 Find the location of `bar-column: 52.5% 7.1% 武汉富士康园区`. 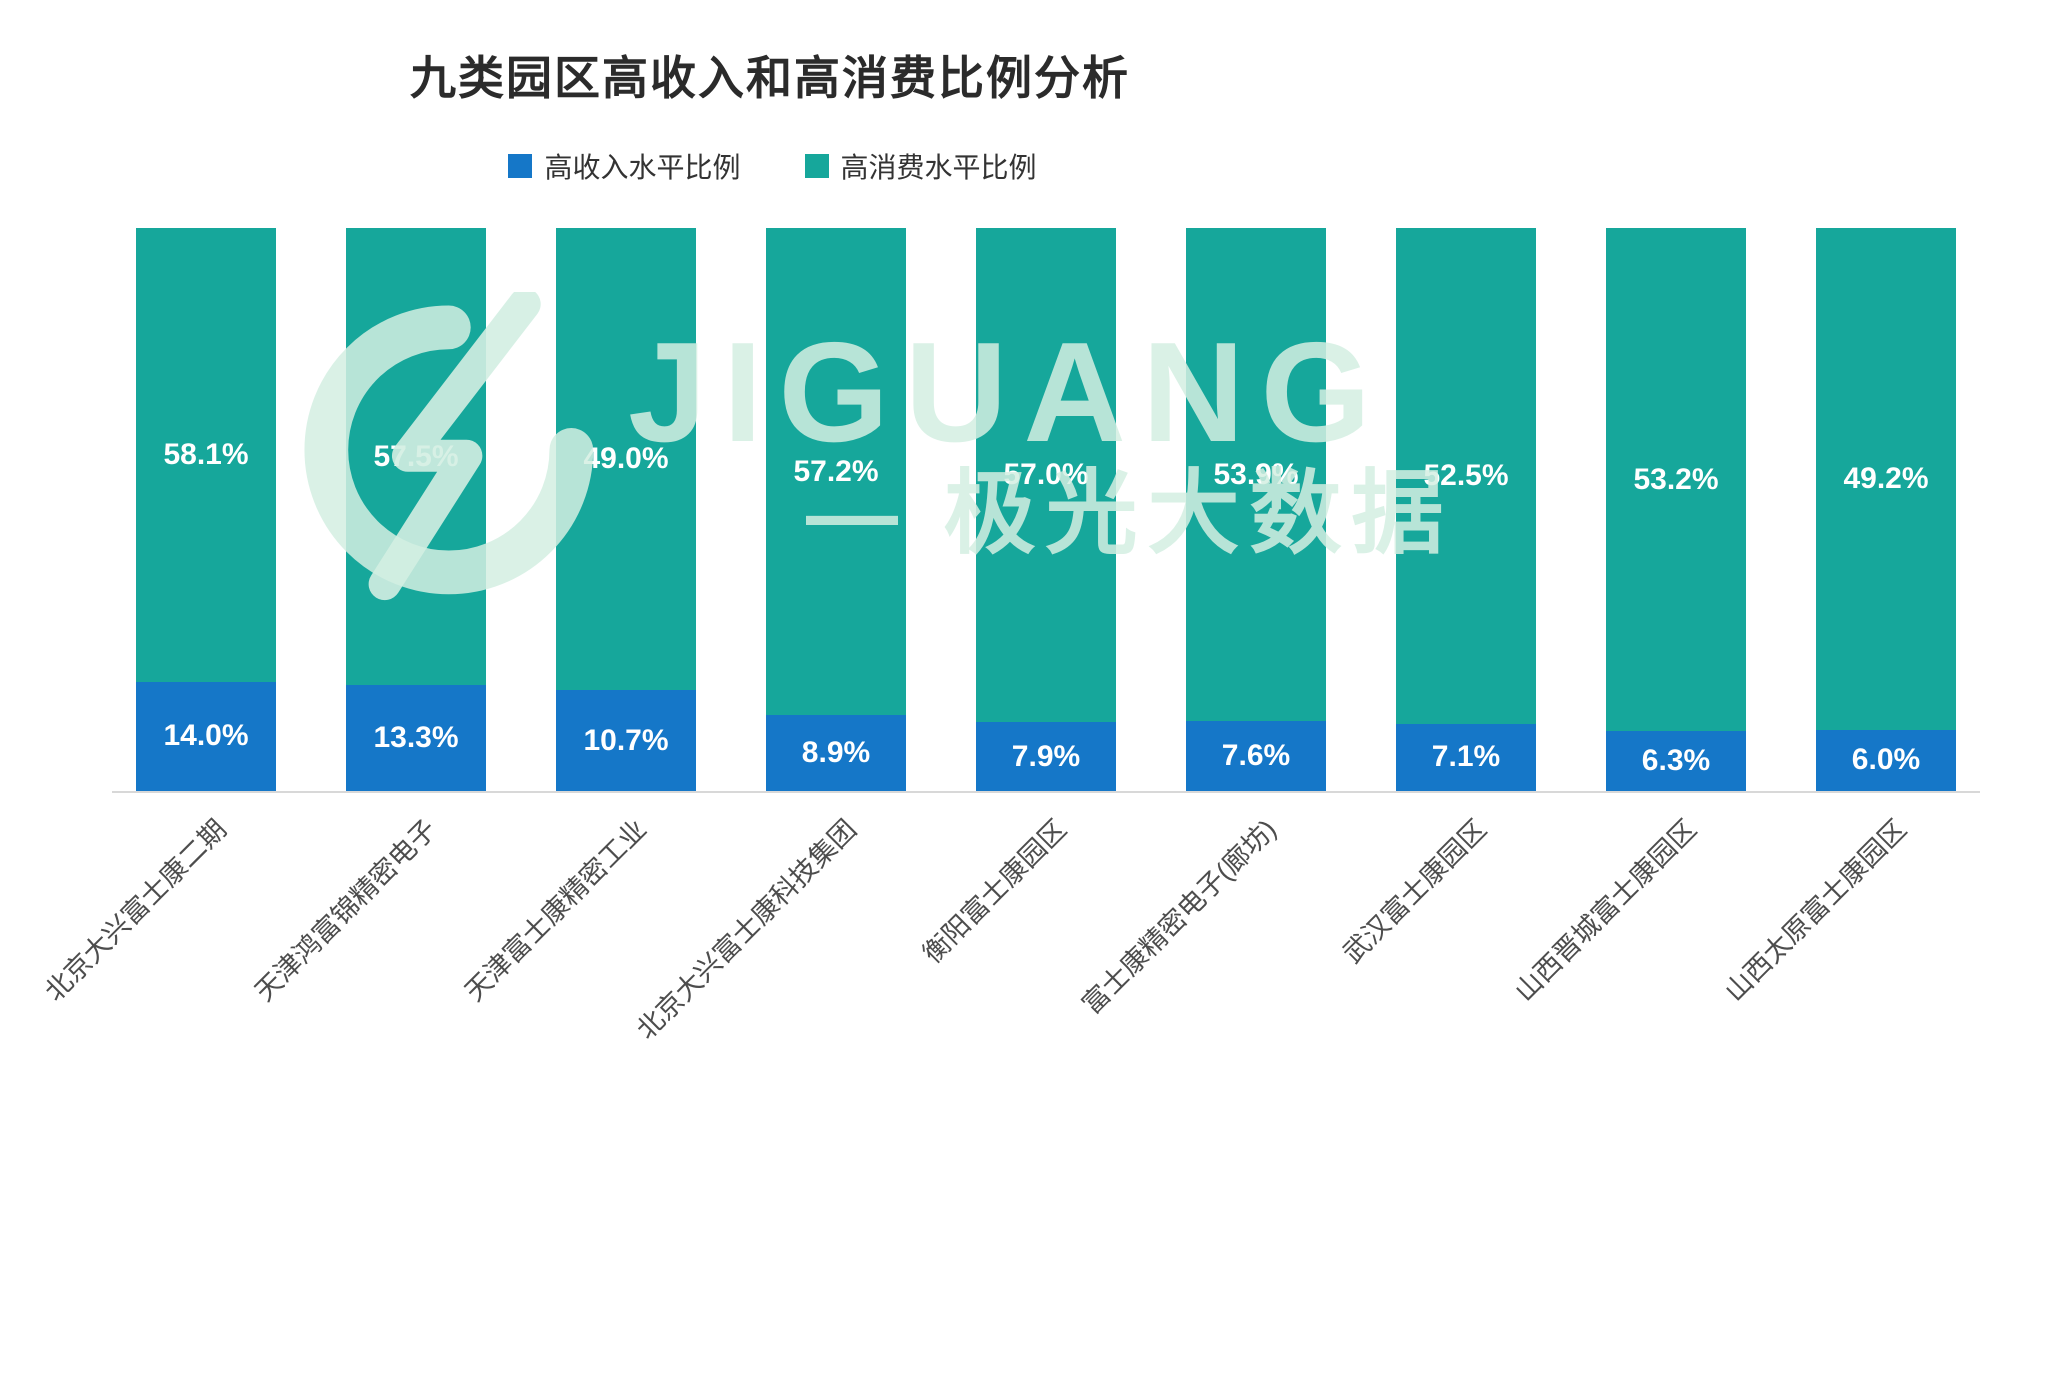

bar-column: 52.5% 7.1% 武汉富士康园区 is located at coordinates (1436, 598).